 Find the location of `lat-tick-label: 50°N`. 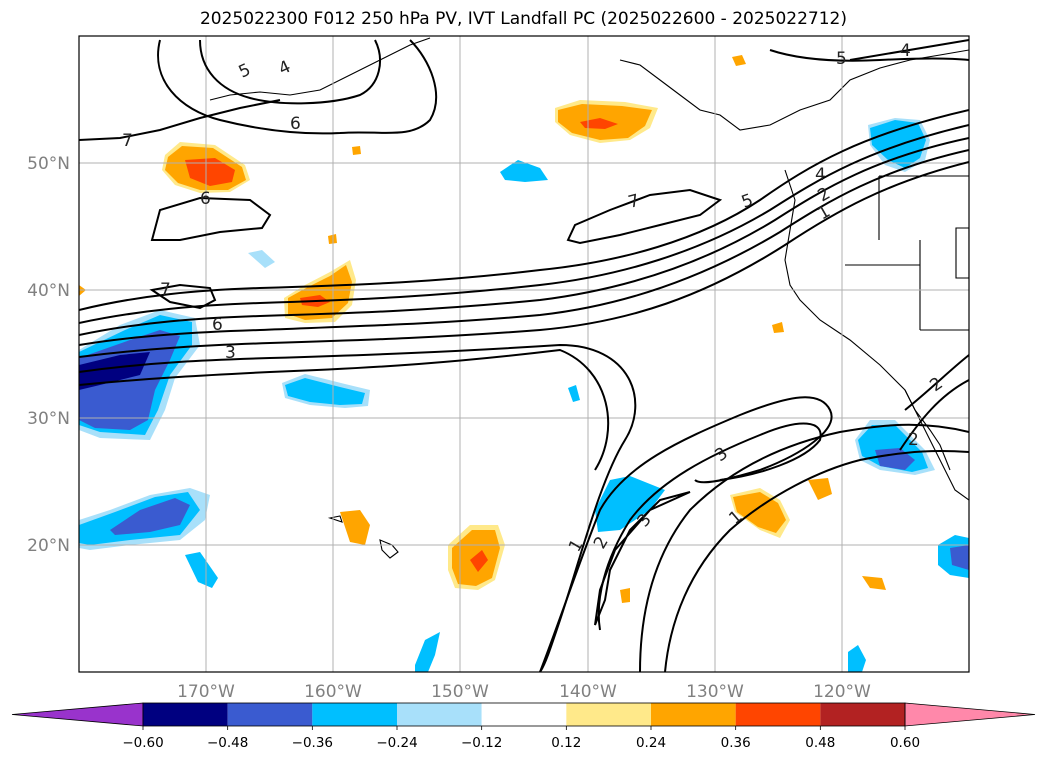

lat-tick-label: 50°N is located at coordinates (48, 164).